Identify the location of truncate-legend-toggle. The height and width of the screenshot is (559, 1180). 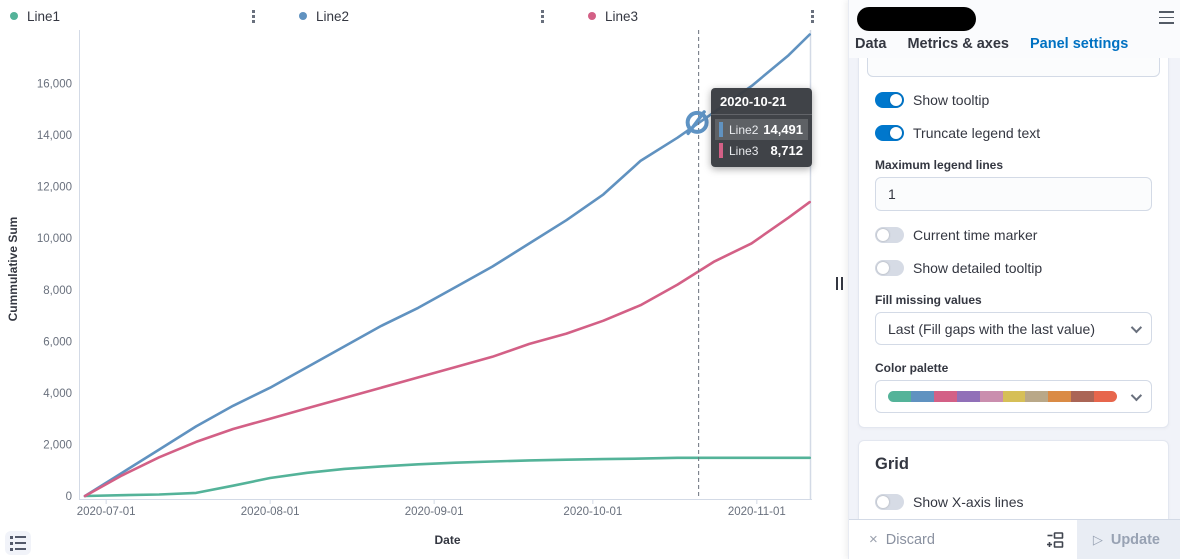
(889, 133).